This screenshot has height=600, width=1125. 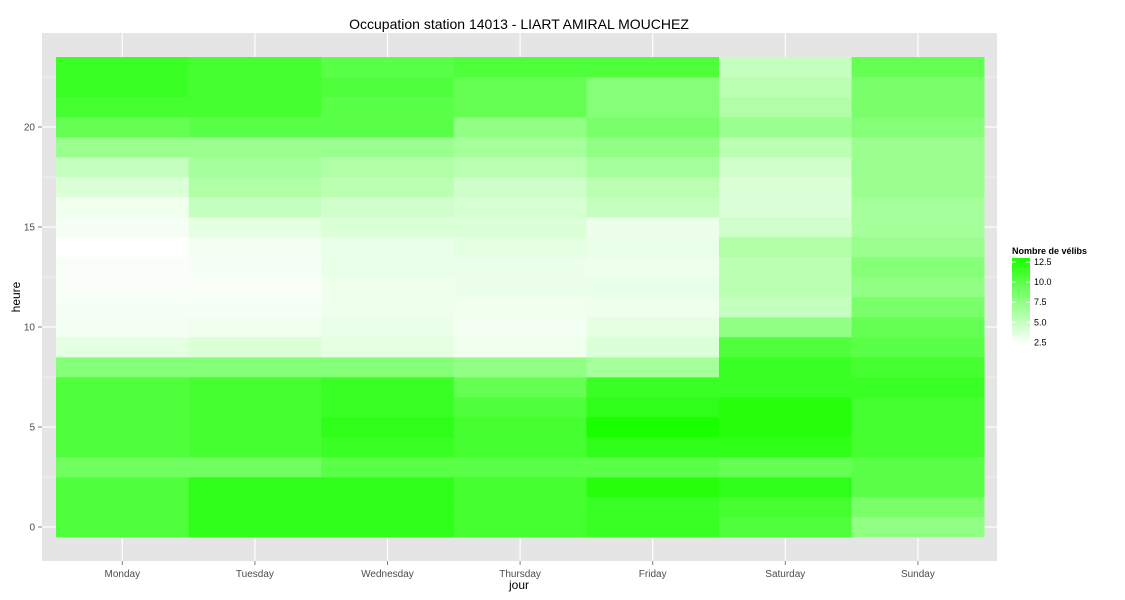 What do you see at coordinates (520, 574) in the screenshot?
I see `x-tick-label: Thursday` at bounding box center [520, 574].